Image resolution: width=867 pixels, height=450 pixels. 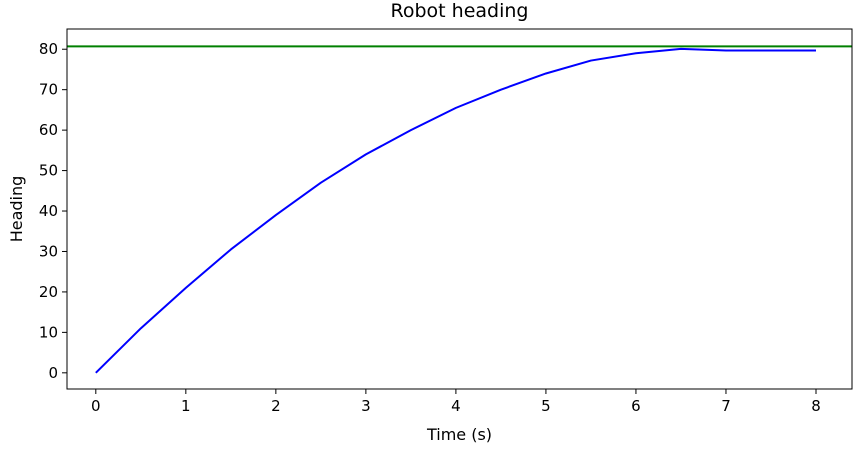 What do you see at coordinates (48, 130) in the screenshot?
I see `y-tick-label: 60` at bounding box center [48, 130].